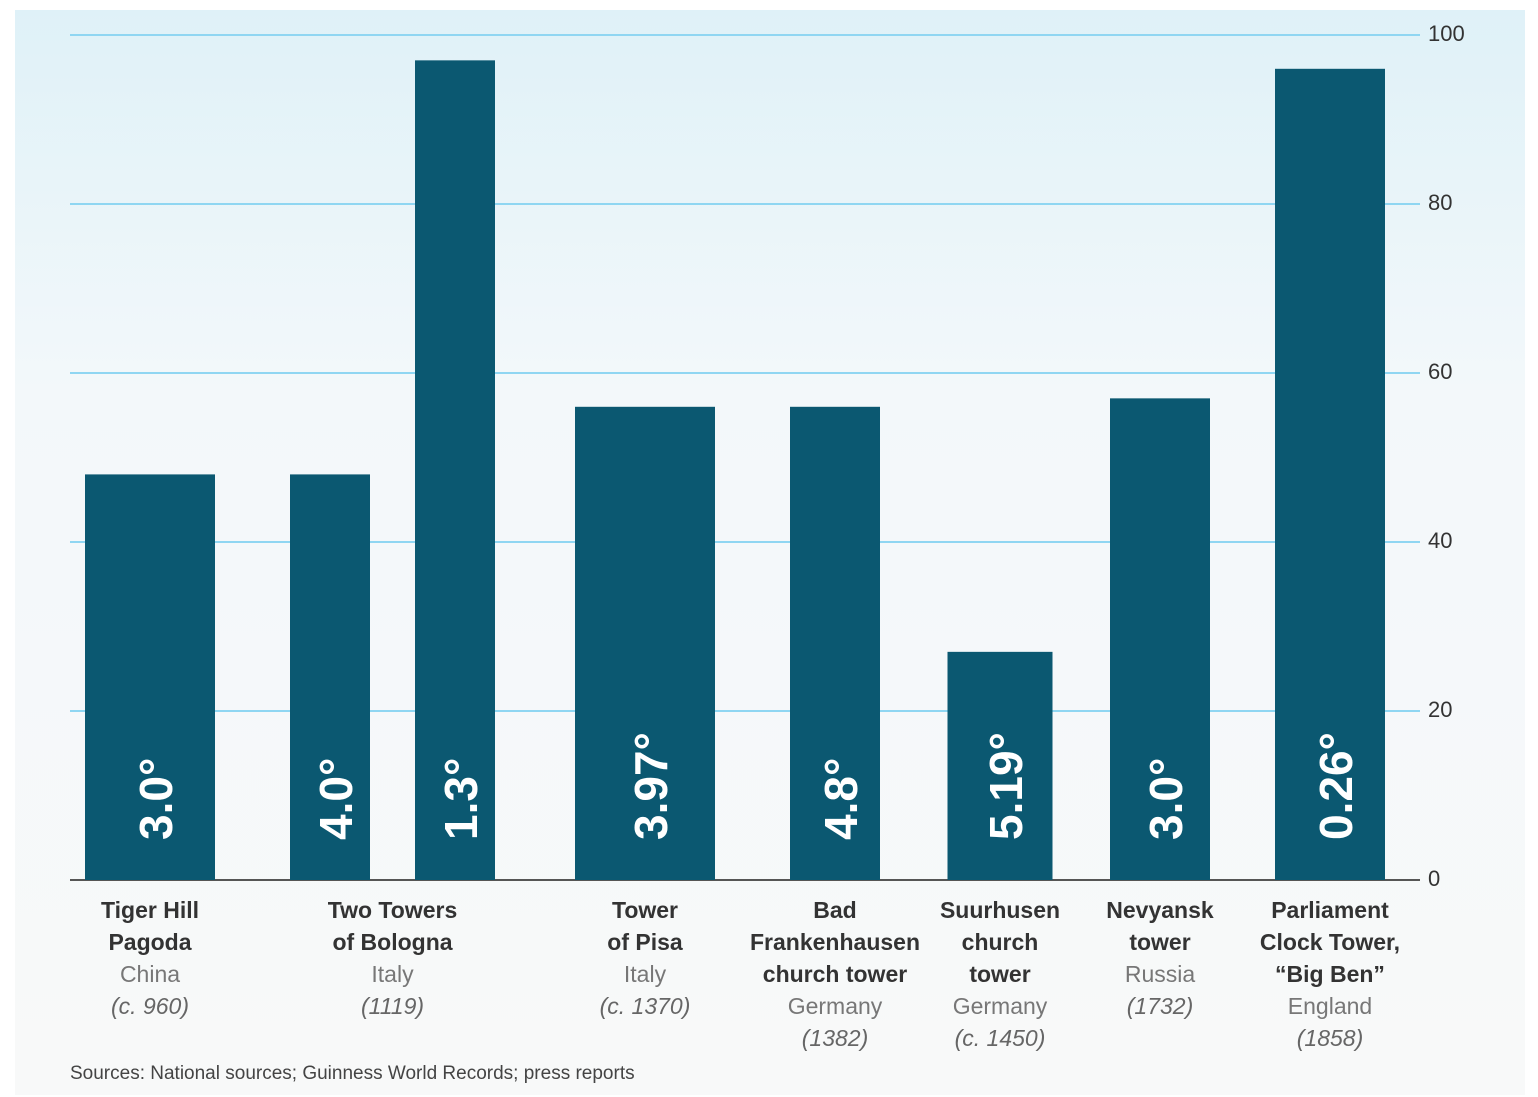 This screenshot has height=1097, width=1538. I want to click on country-label: England, so click(1330, 1006).